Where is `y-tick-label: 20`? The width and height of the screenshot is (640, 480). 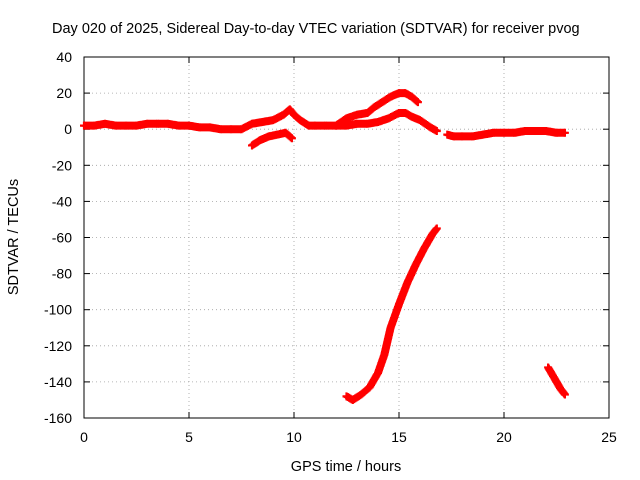
y-tick-label: 20 is located at coordinates (64, 93).